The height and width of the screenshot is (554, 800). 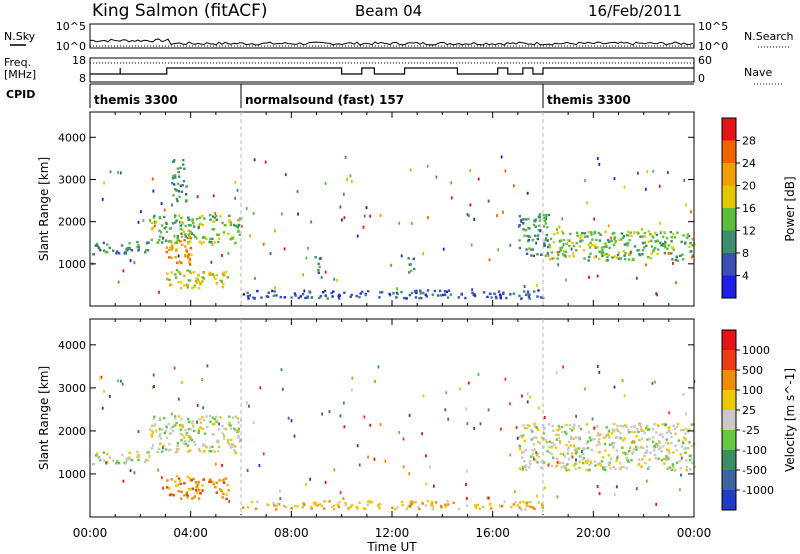 I want to click on colorbar-tick-label: 16, so click(x=749, y=208).